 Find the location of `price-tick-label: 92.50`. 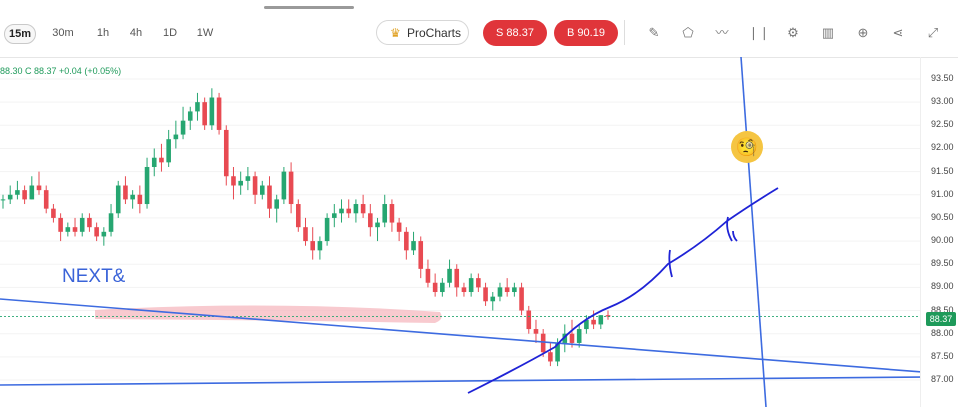

price-tick-label: 92.50 is located at coordinates (942, 124).